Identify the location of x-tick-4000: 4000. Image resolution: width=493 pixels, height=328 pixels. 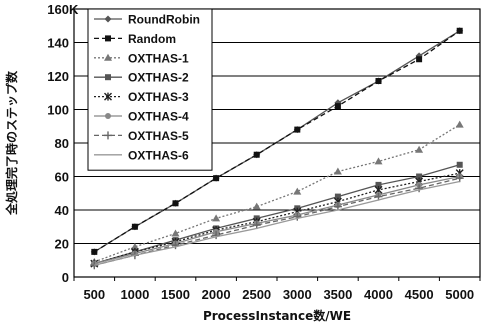
(378, 294).